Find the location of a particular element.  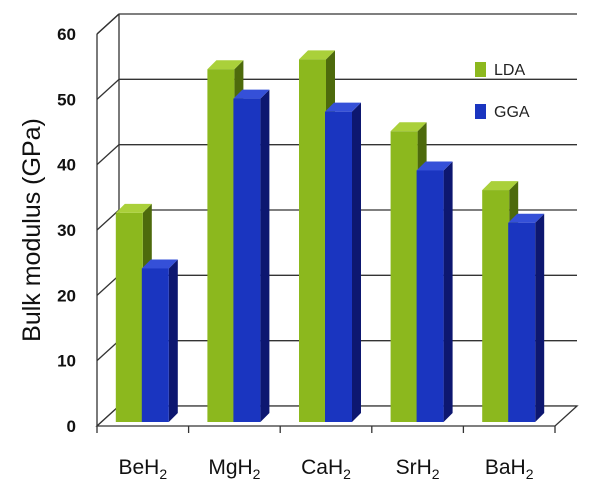

y-tick-label: 10 is located at coordinates (66, 361).